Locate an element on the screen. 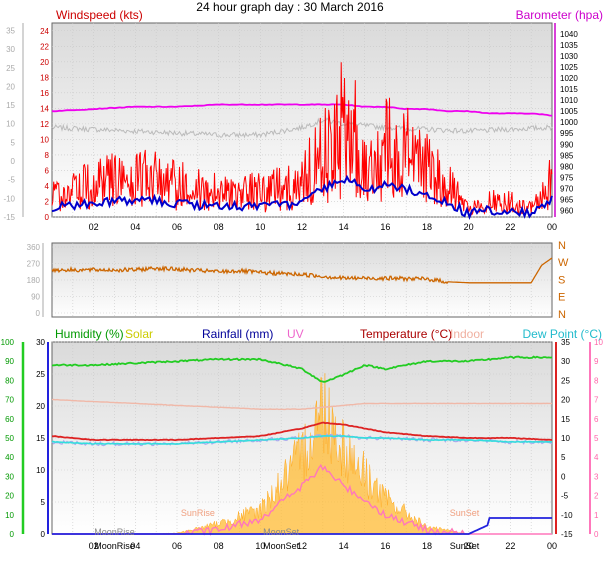 The image size is (608, 566). wind-tick-label: 22 is located at coordinates (44, 46).